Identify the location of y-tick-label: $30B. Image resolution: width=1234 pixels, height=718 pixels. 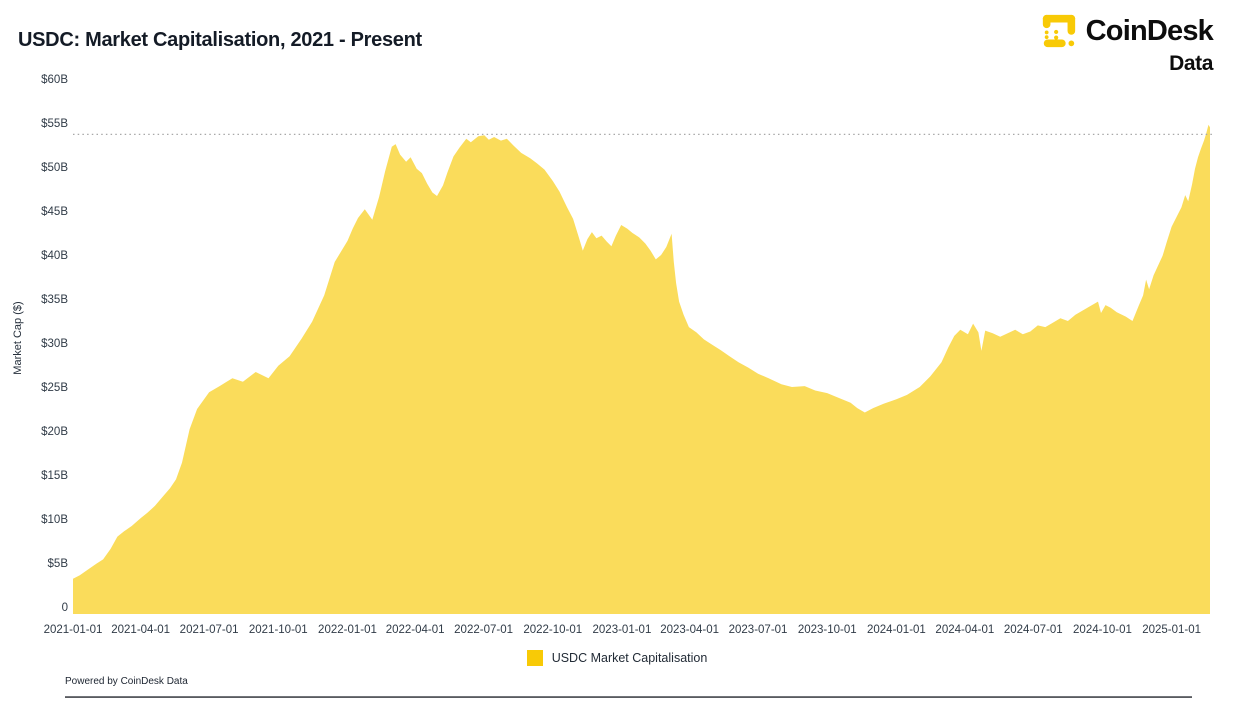
(54, 344).